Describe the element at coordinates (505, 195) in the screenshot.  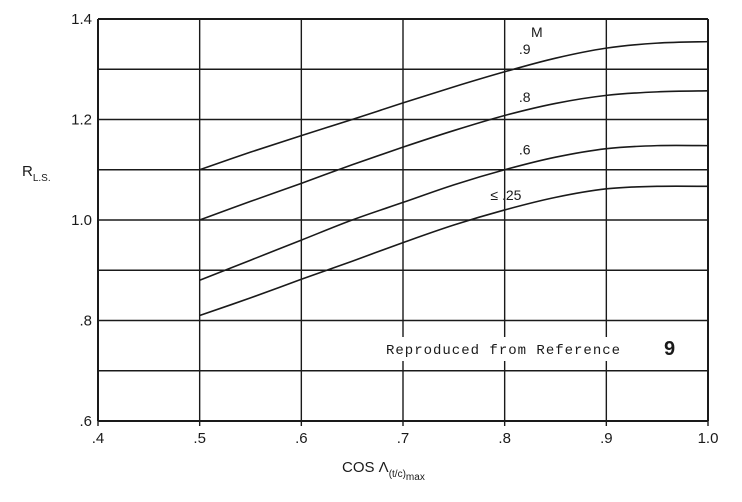
I see `series-label: ≤ .25` at that location.